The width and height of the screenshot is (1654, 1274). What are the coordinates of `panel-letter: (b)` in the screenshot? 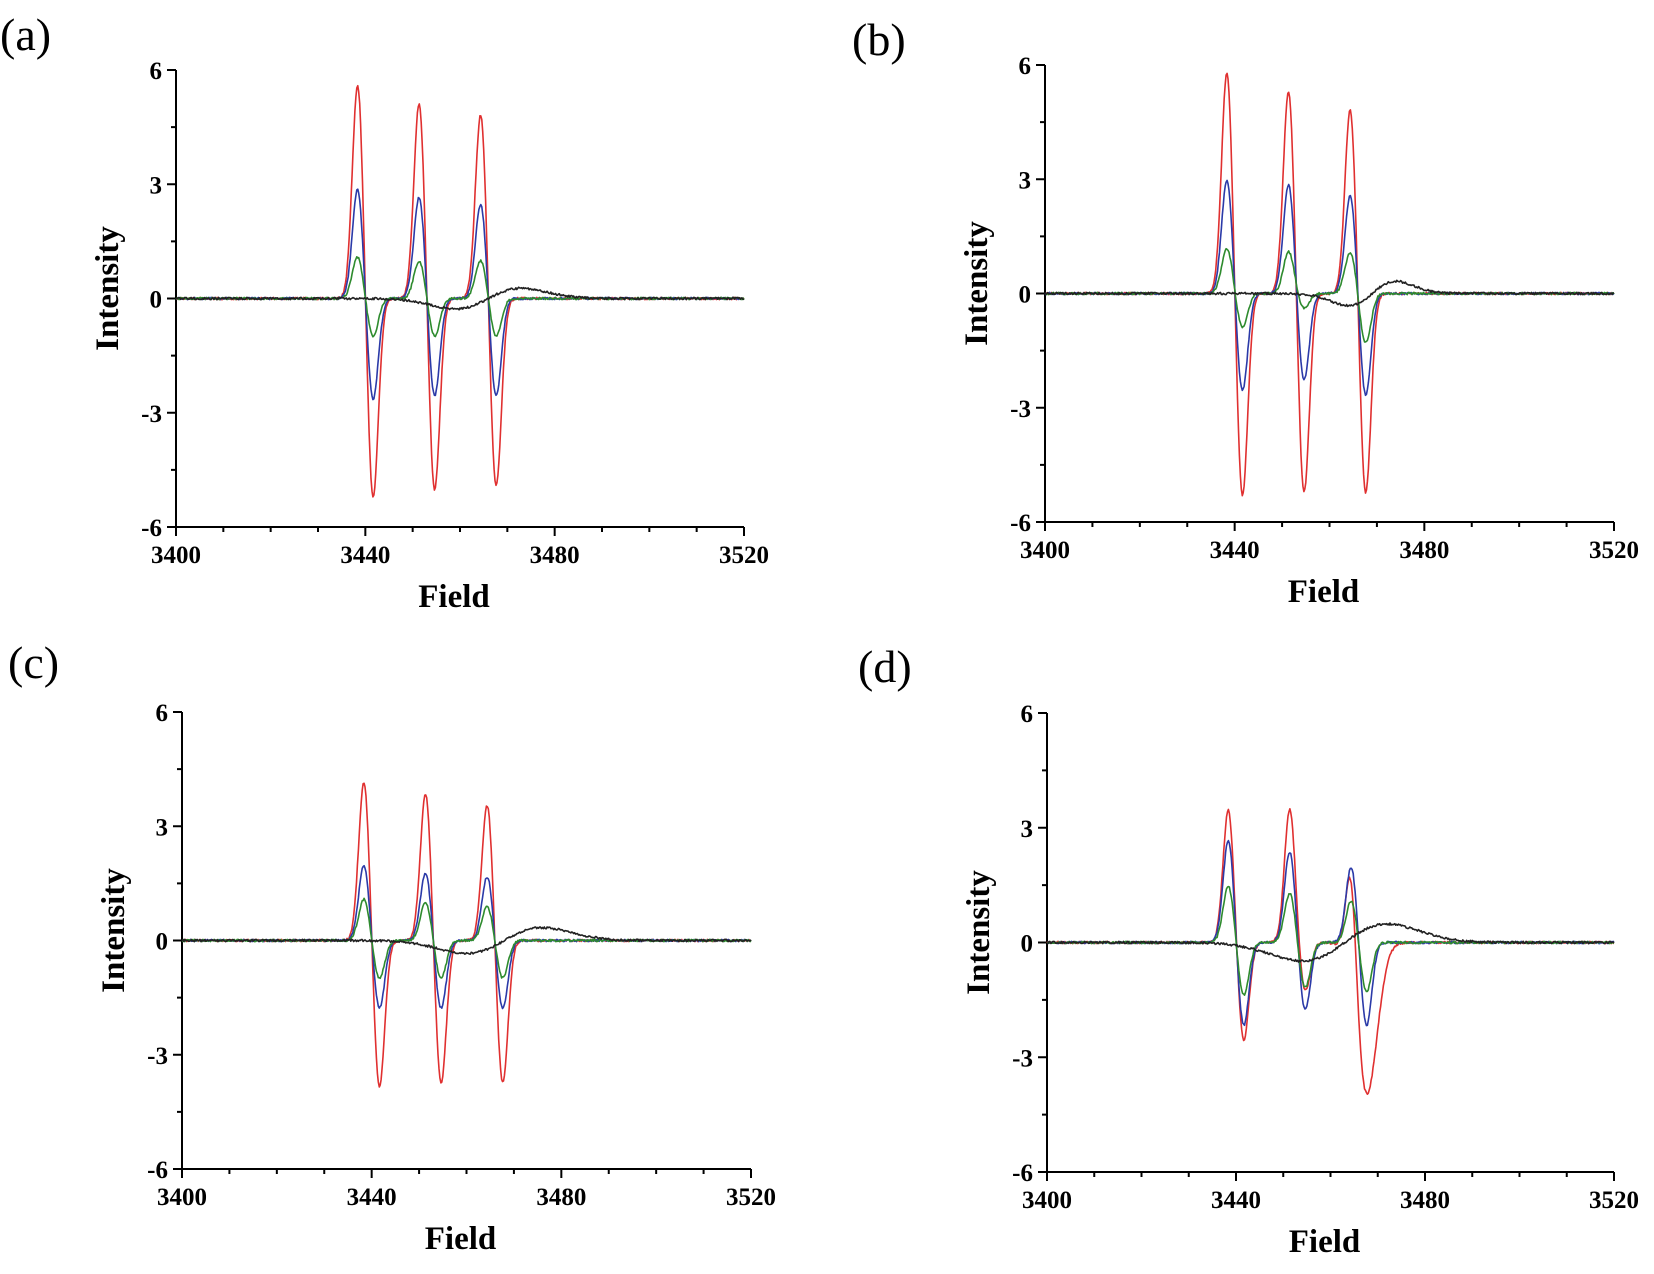 It's located at (879, 39).